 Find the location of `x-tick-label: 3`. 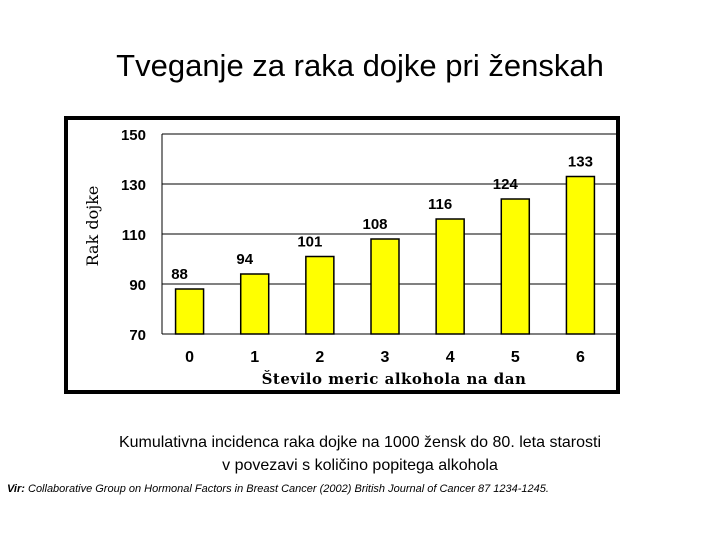

x-tick-label: 3 is located at coordinates (385, 357).